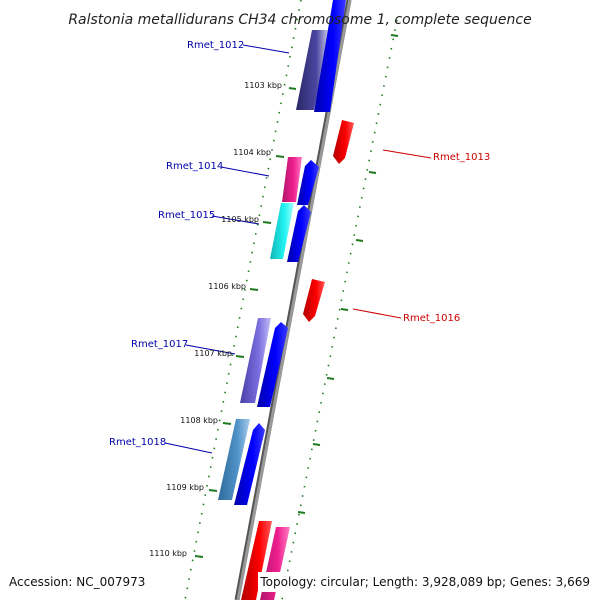 This screenshot has height=600, width=600. What do you see at coordinates (461, 157) in the screenshot?
I see `gene-label-rmet-1013: Rmet_1013` at bounding box center [461, 157].